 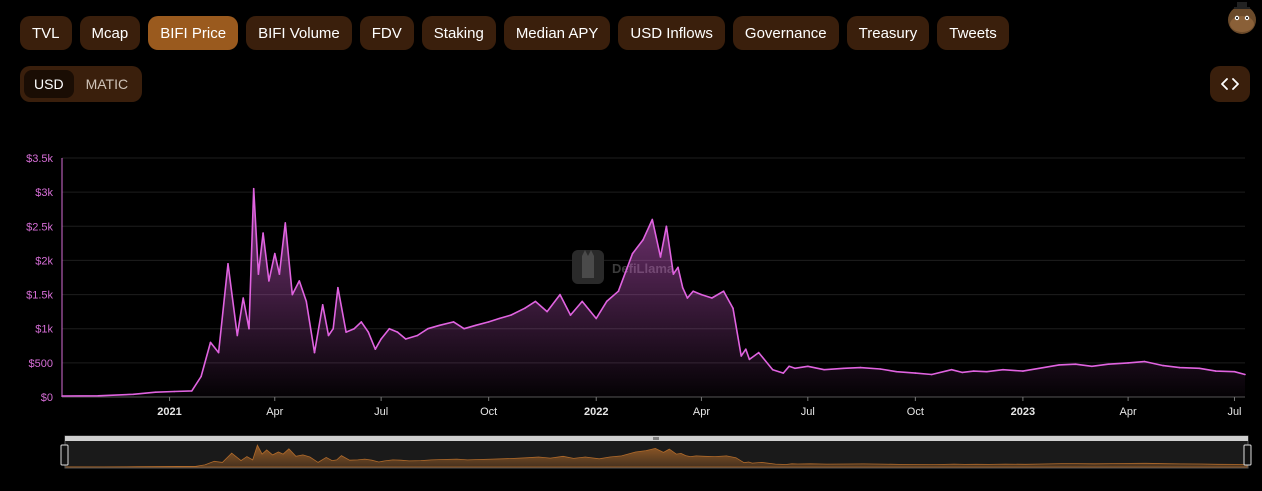 What do you see at coordinates (107, 84) in the screenshot?
I see `toggle-matic: MATIC` at bounding box center [107, 84].